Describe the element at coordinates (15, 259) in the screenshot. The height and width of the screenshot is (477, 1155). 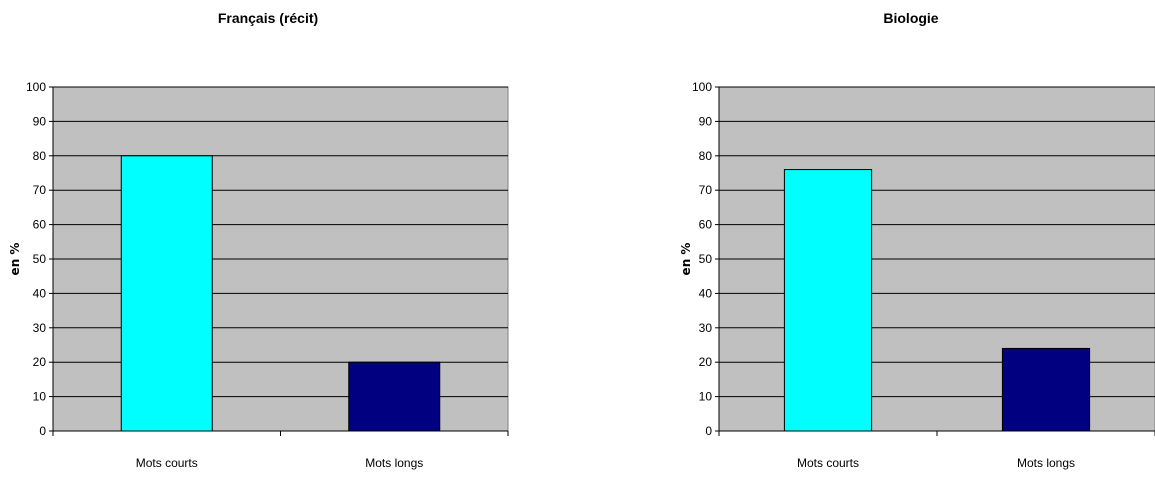
I see `chart-1-y-axis-label: en %` at that location.